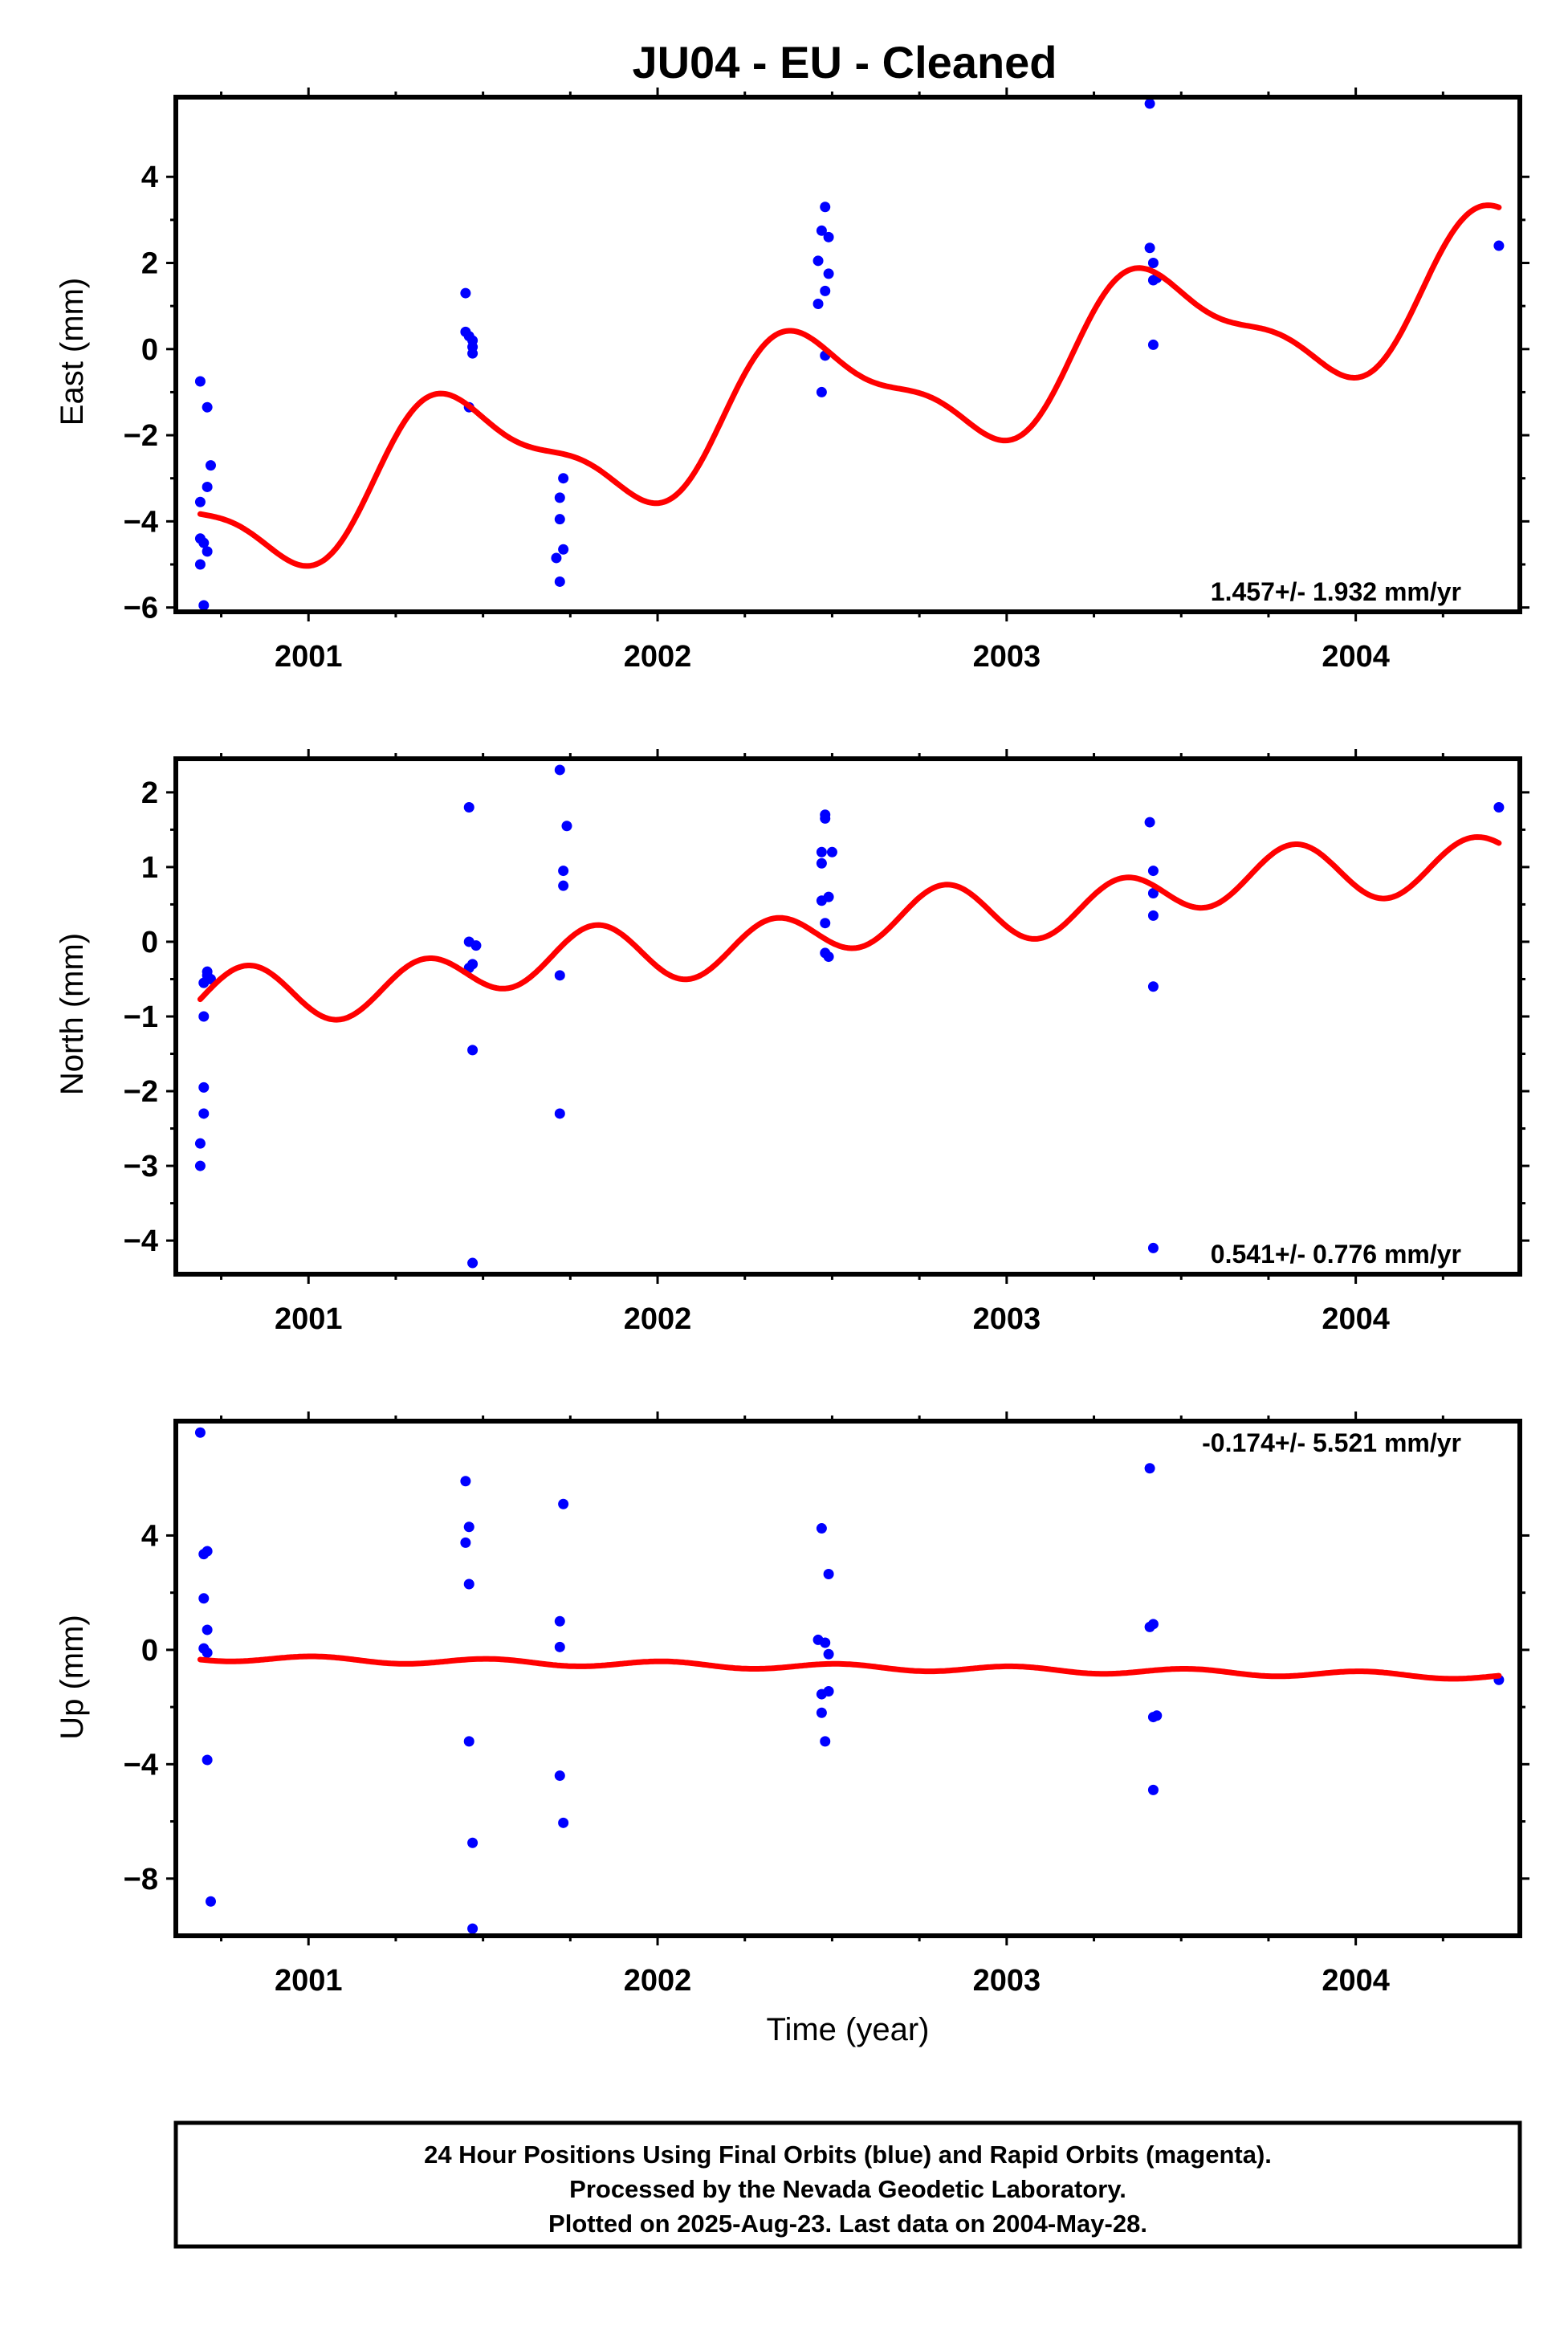 The image size is (1568, 2330). Describe the element at coordinates (141, 1879) in the screenshot. I see `ytick-label: −8` at that location.